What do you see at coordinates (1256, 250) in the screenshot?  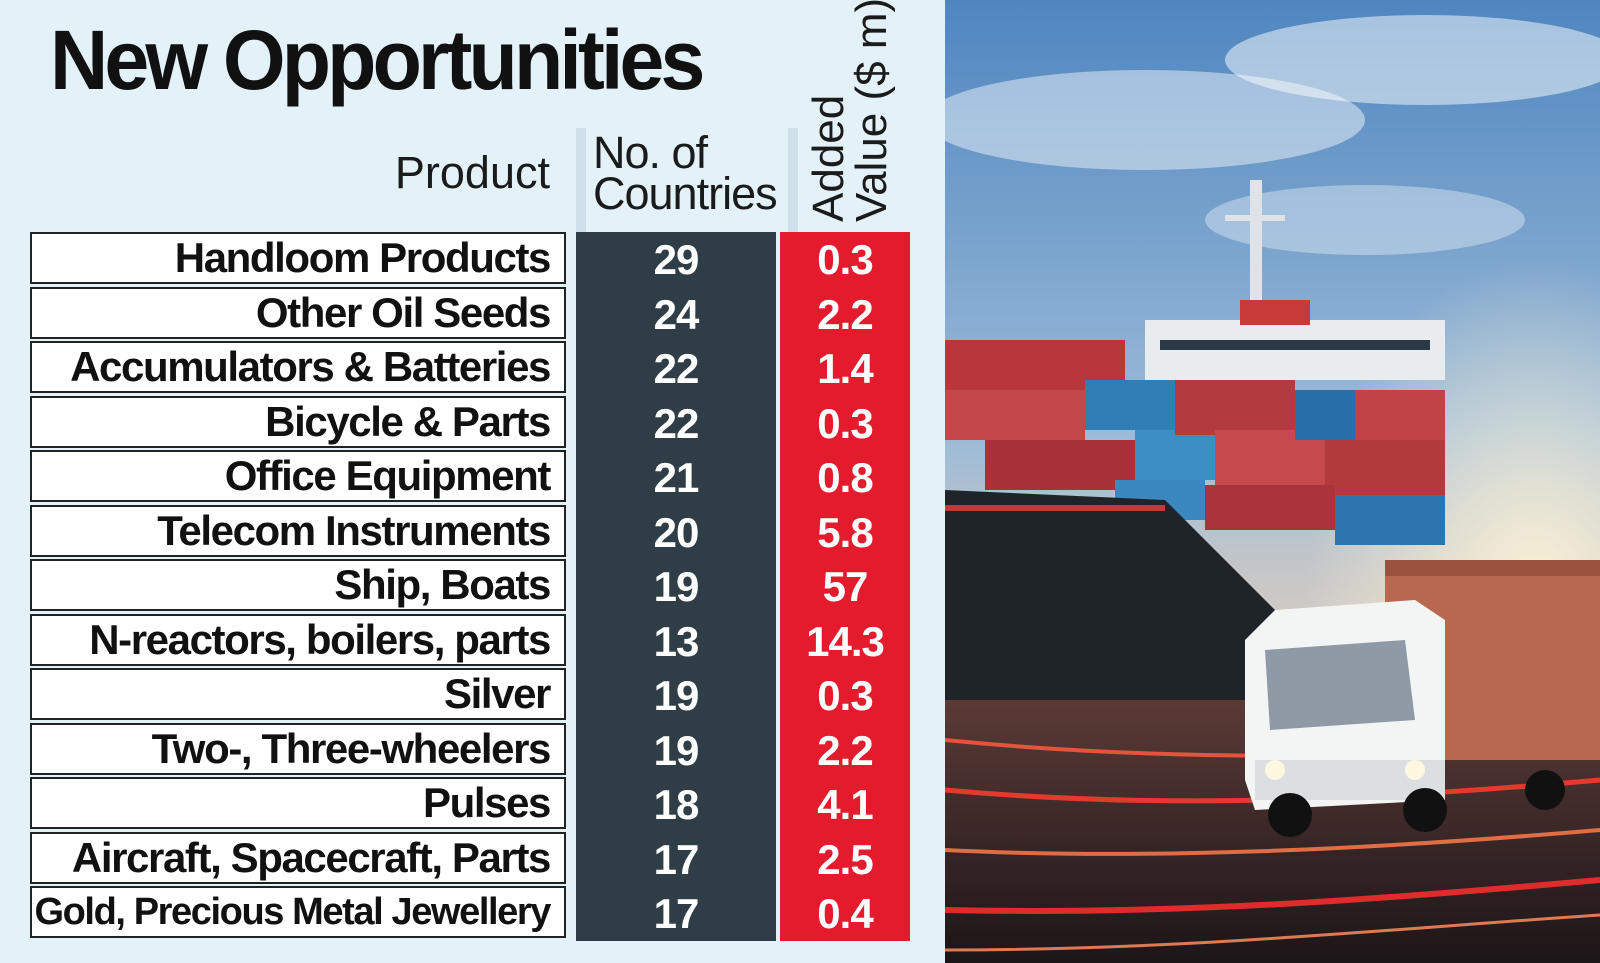 I see `ship-mast` at bounding box center [1256, 250].